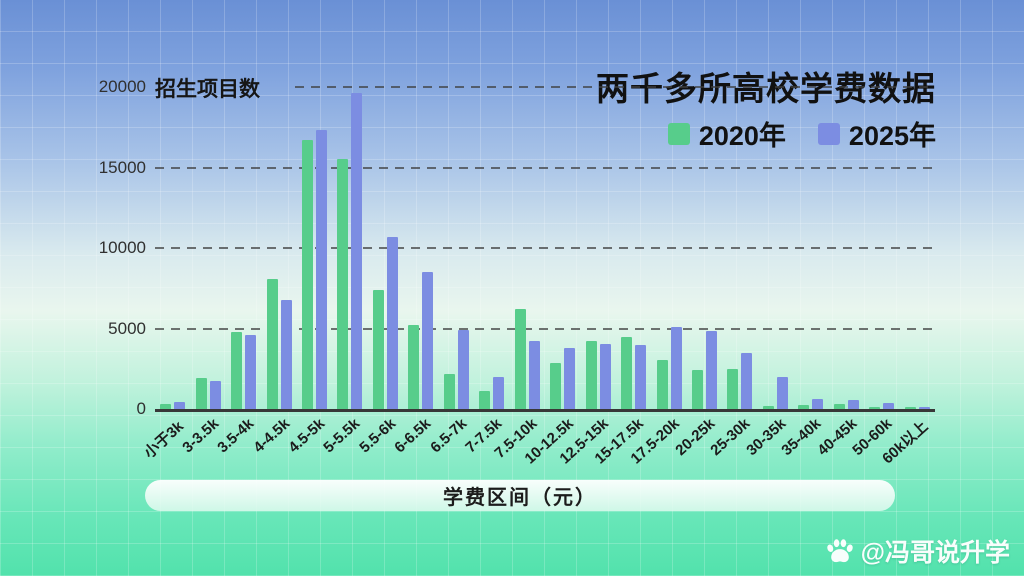 The image size is (1024, 576). What do you see at coordinates (698, 389) in the screenshot?
I see `bar-2020年-20-25k` at bounding box center [698, 389].